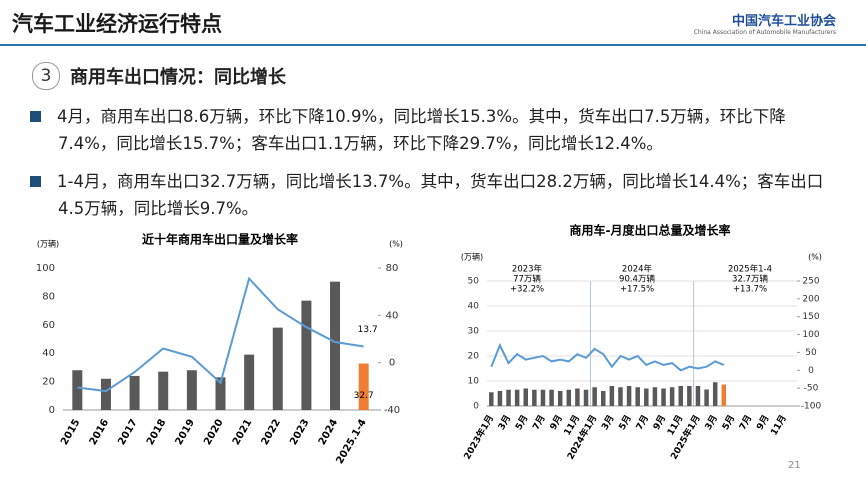  I want to click on chart-title: 商用车-月度出口总量及增长率, so click(650, 230).